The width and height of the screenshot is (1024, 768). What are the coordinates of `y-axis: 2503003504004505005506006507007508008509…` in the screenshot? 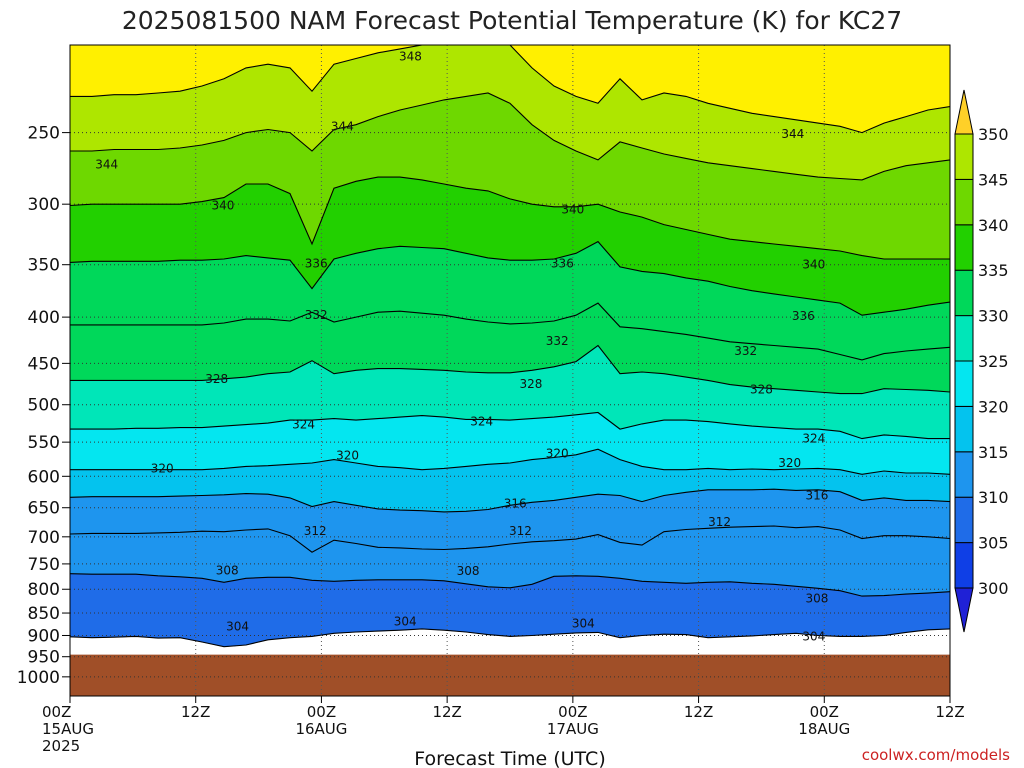 It's located at (43, 406).